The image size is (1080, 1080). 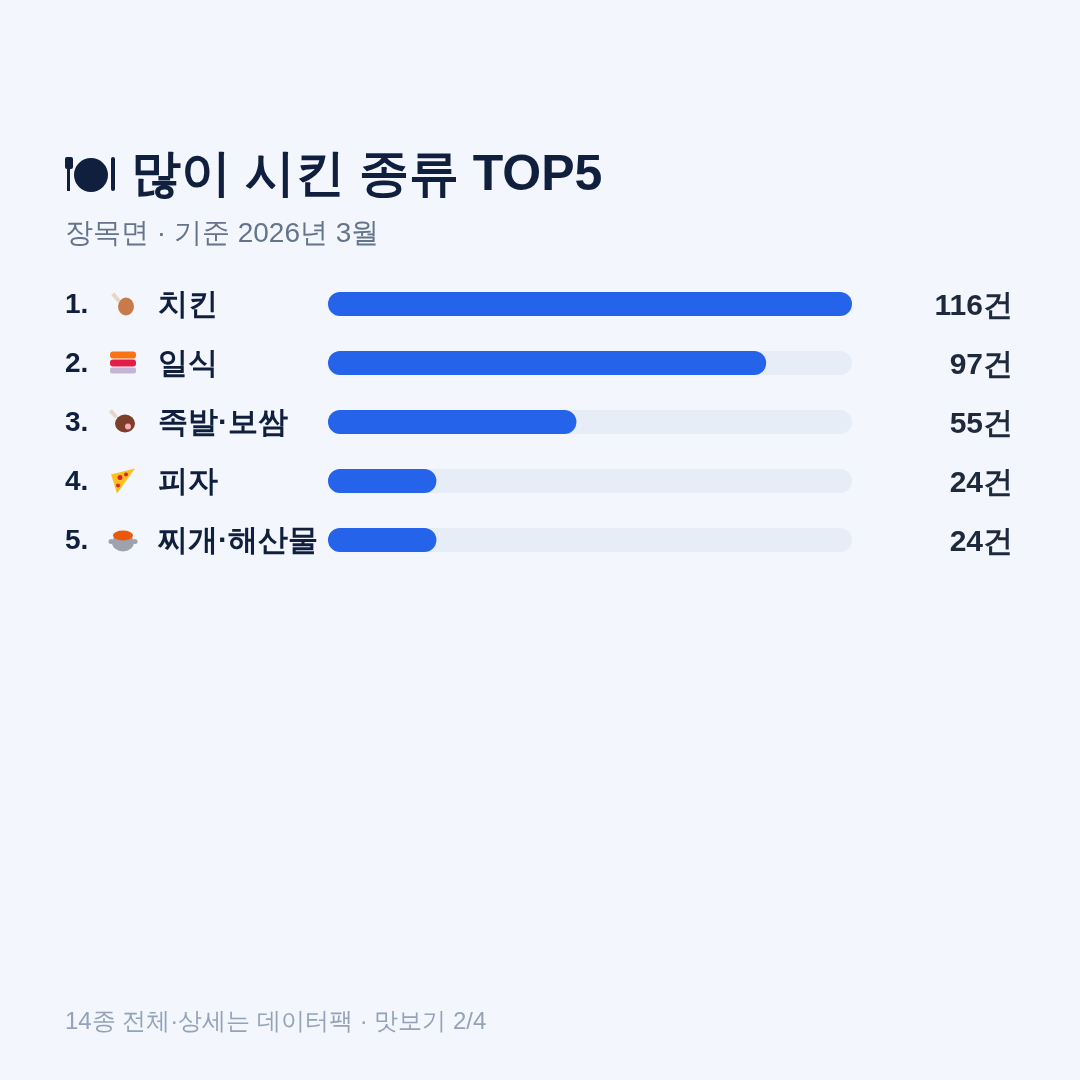 I want to click on data-label: 116건, so click(x=973, y=304).